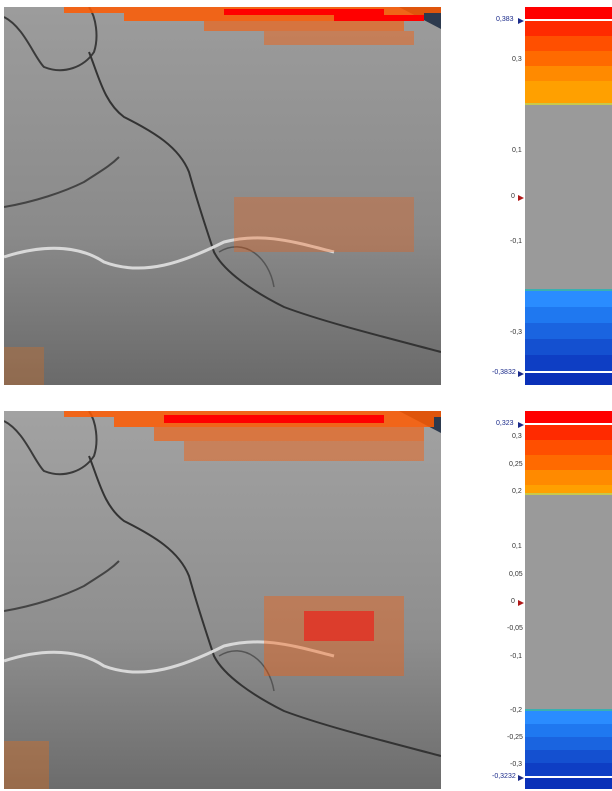 The width and height of the screenshot is (612, 791). What do you see at coordinates (516, 710) in the screenshot?
I see `scale-tick-label: -0,2` at bounding box center [516, 710].